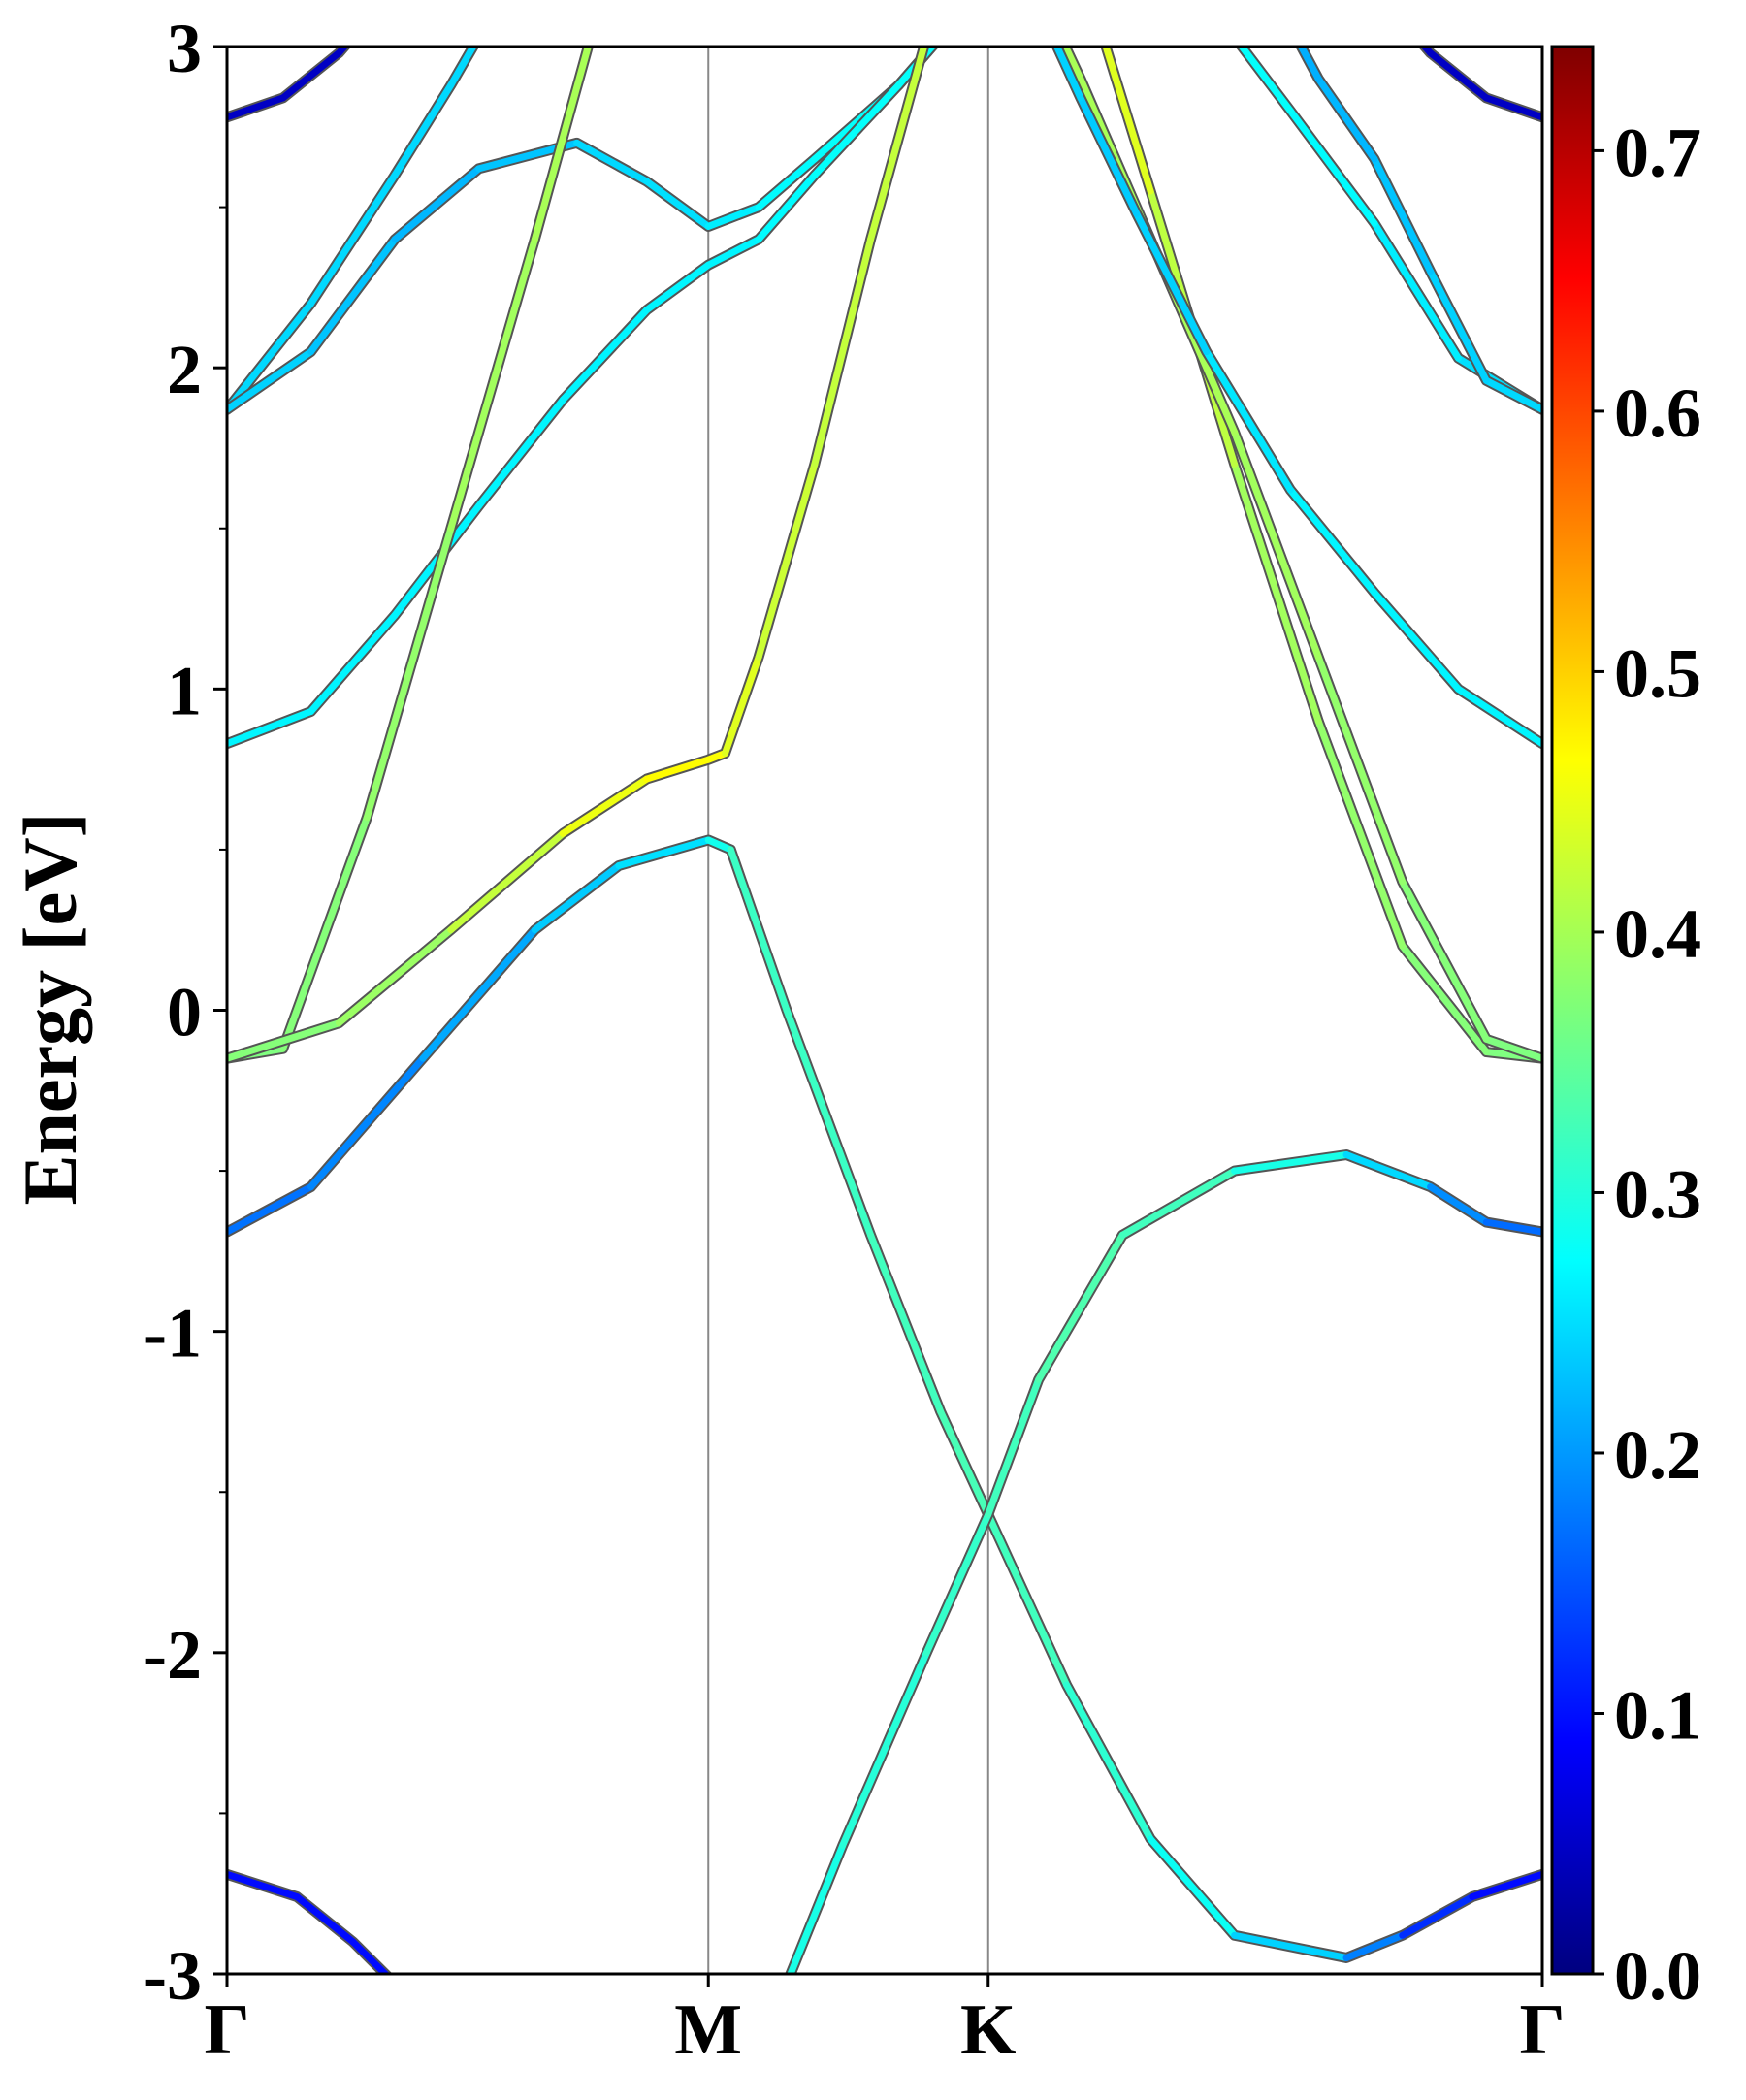 The width and height of the screenshot is (1746, 2100). I want to click on colorbar, so click(1572, 1010).